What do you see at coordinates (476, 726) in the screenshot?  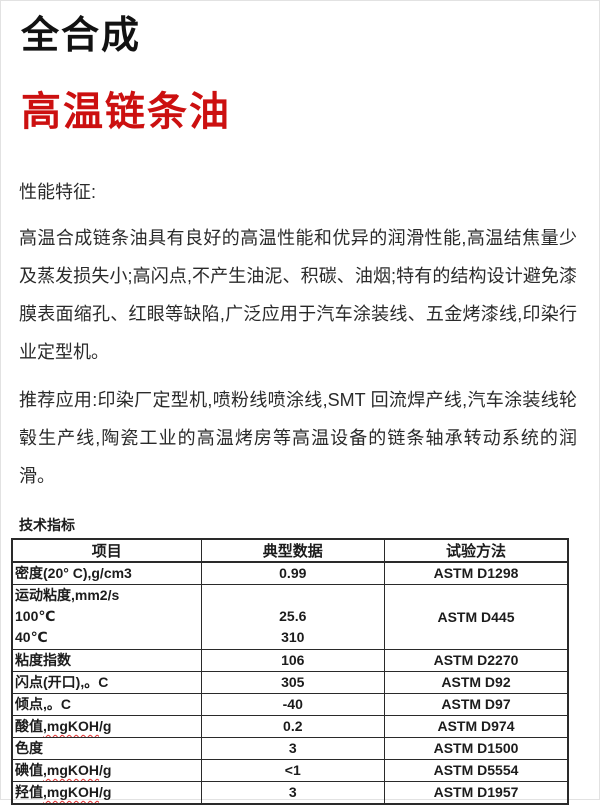 I see `spec-method-cell: ASTM D974` at bounding box center [476, 726].